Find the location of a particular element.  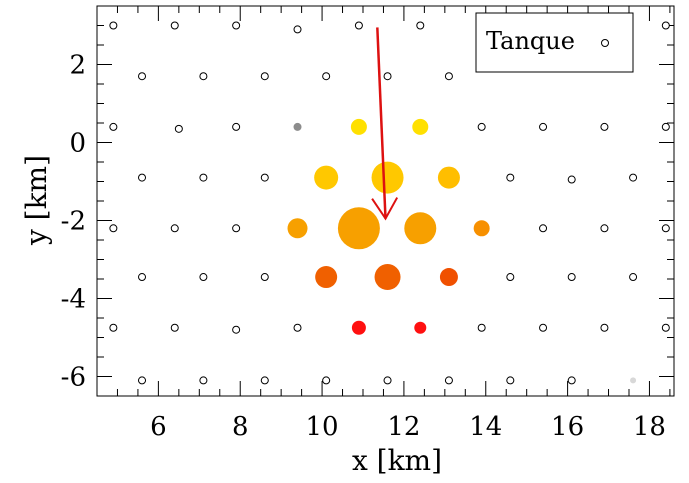

legend-marker-open-circle is located at coordinates (605, 43).